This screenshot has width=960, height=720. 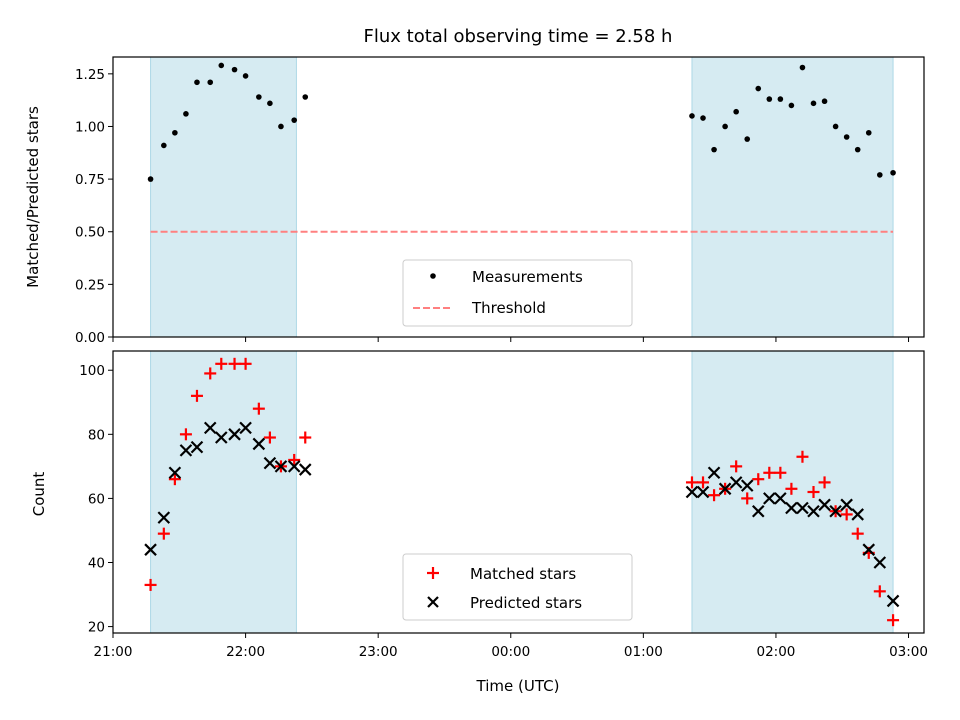 What do you see at coordinates (523, 574) in the screenshot?
I see `legend-label-matched-stars: Matched stars` at bounding box center [523, 574].